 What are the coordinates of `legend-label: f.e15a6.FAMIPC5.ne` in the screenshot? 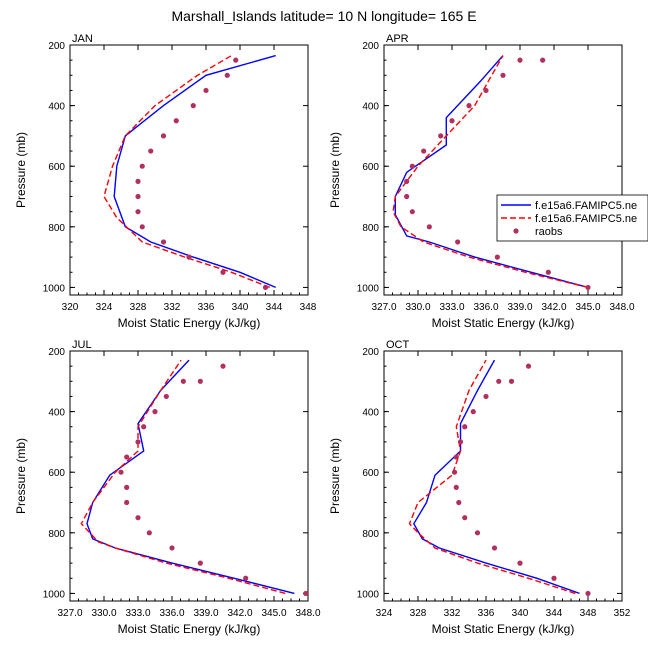 It's located at (586, 219).